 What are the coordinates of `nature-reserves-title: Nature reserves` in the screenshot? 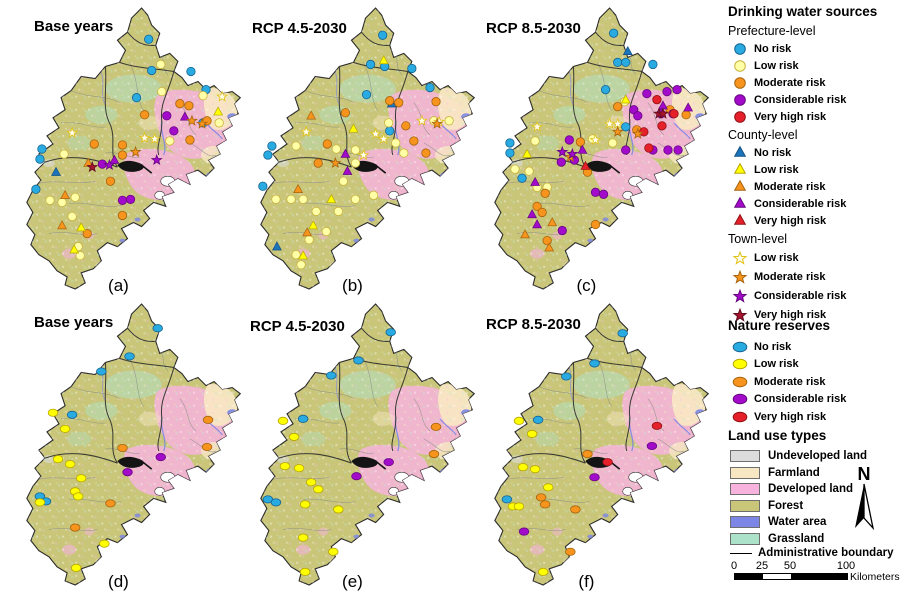 It's located at (779, 325).